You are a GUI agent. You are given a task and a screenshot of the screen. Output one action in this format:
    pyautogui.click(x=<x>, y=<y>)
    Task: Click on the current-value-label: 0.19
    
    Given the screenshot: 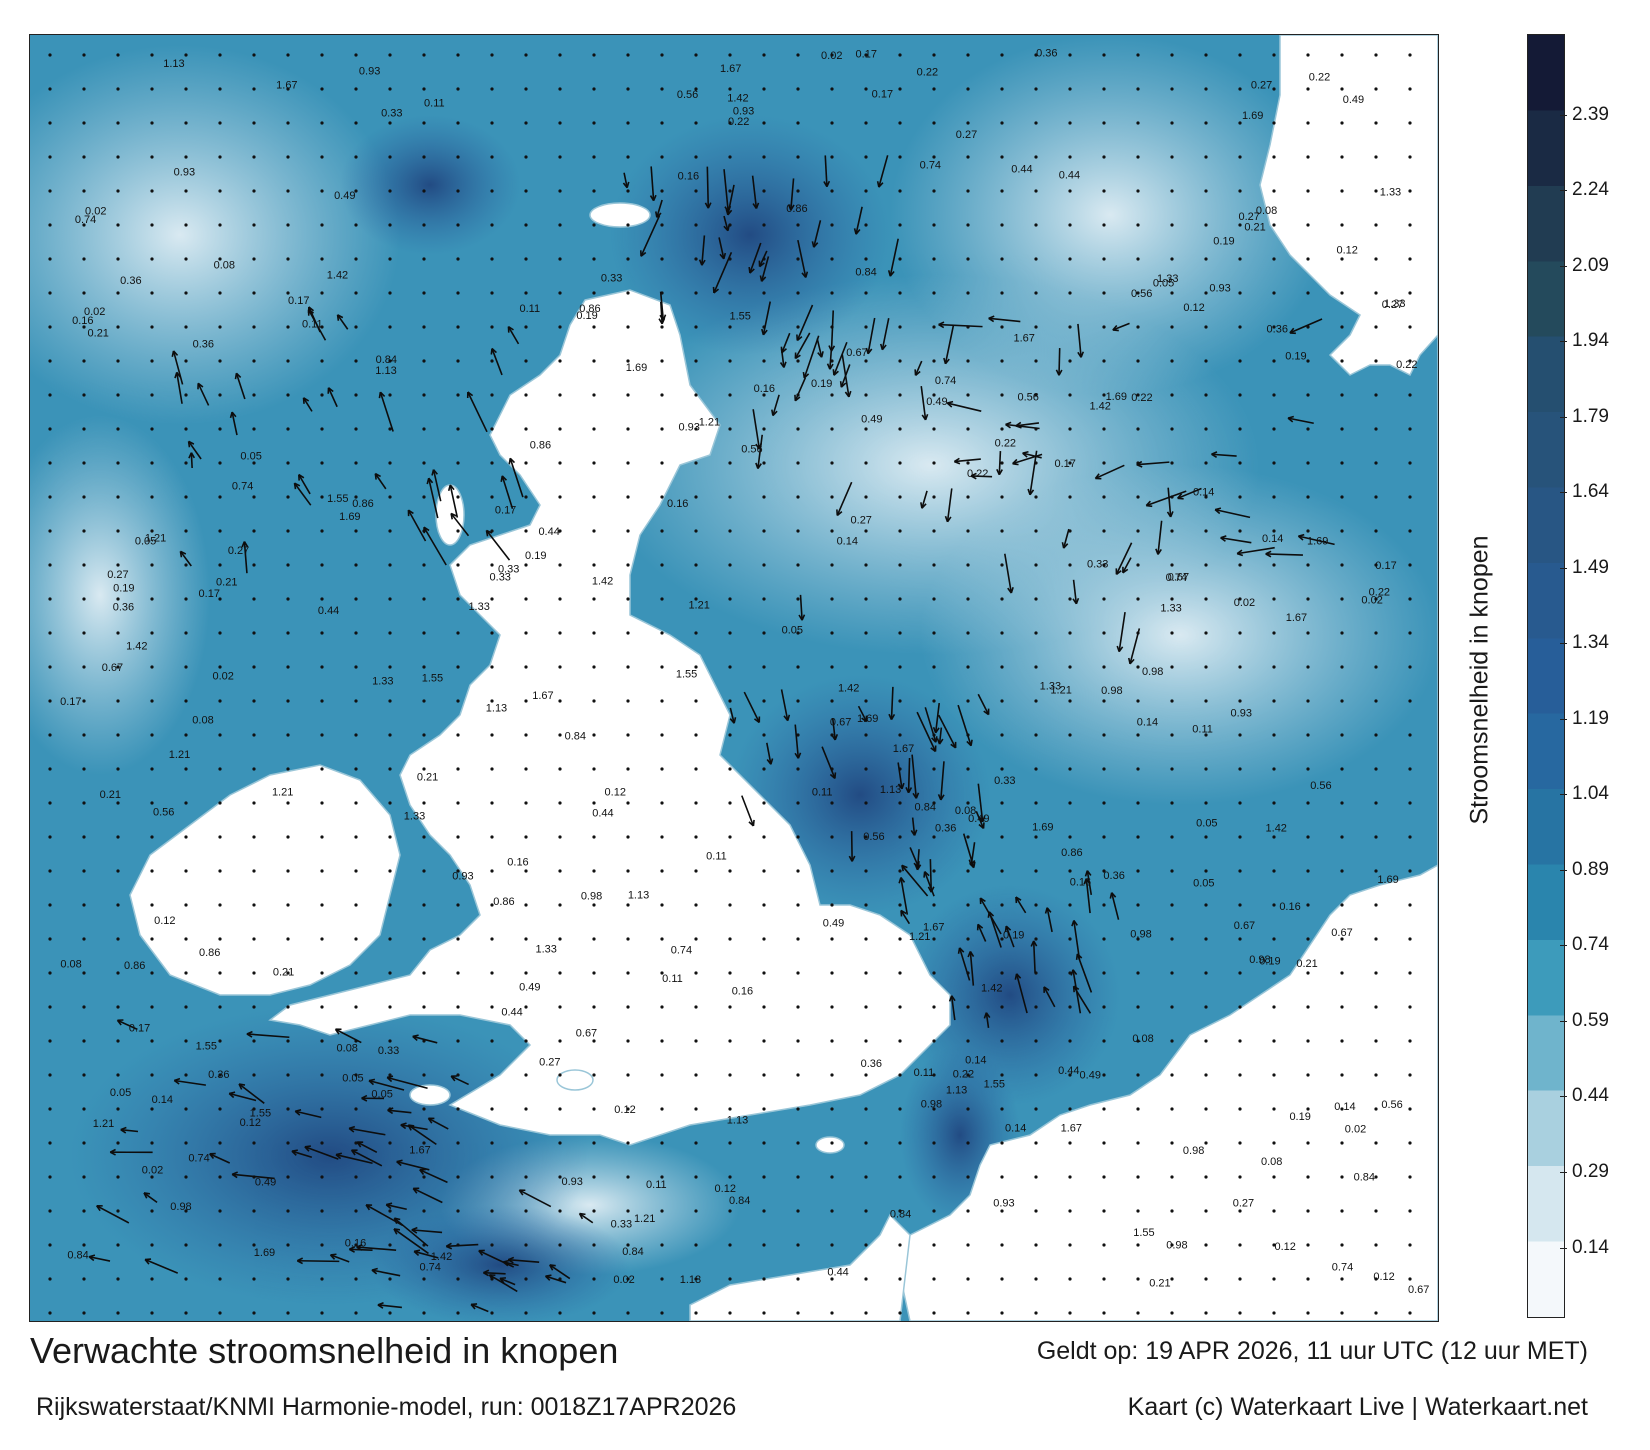 What is the action you would take?
    pyautogui.click(x=1223, y=242)
    